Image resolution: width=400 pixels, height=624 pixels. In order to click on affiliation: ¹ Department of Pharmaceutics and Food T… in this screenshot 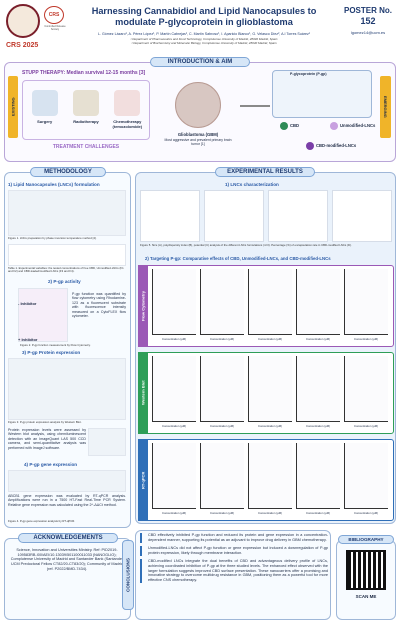, I will do `click(204, 39)`.